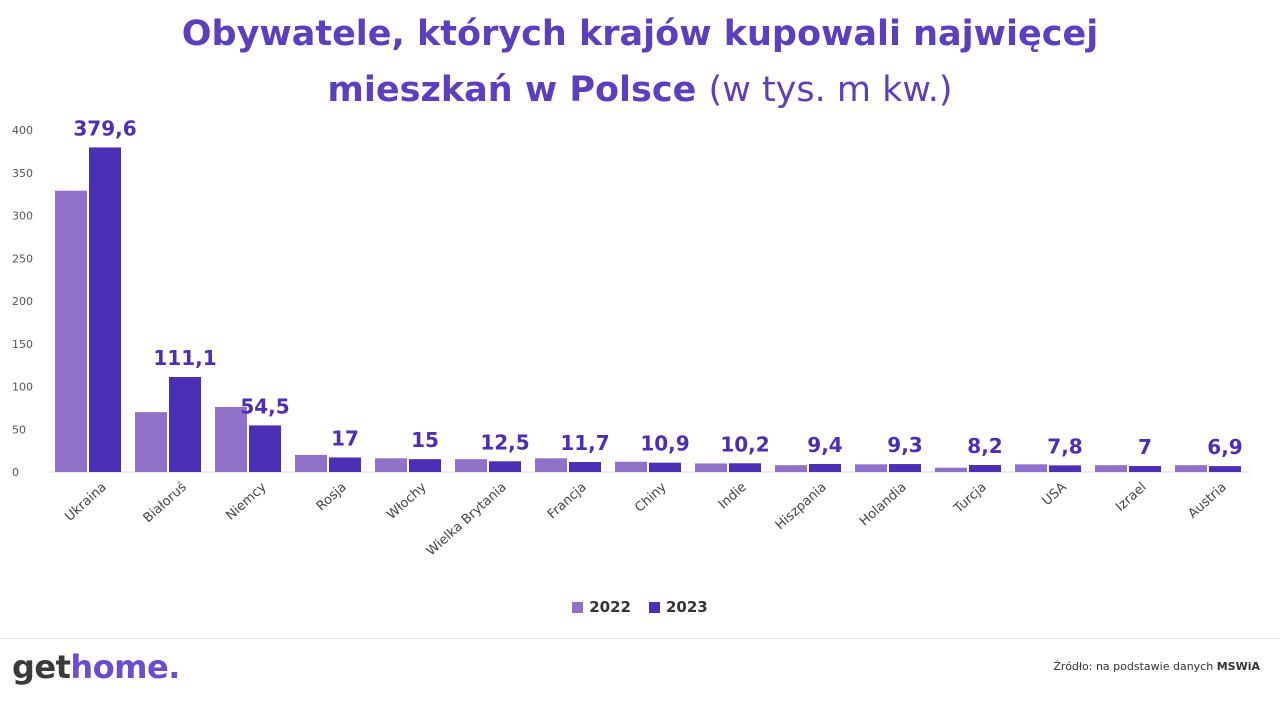 The image size is (1280, 719). I want to click on legend-swatch-2022, so click(578, 607).